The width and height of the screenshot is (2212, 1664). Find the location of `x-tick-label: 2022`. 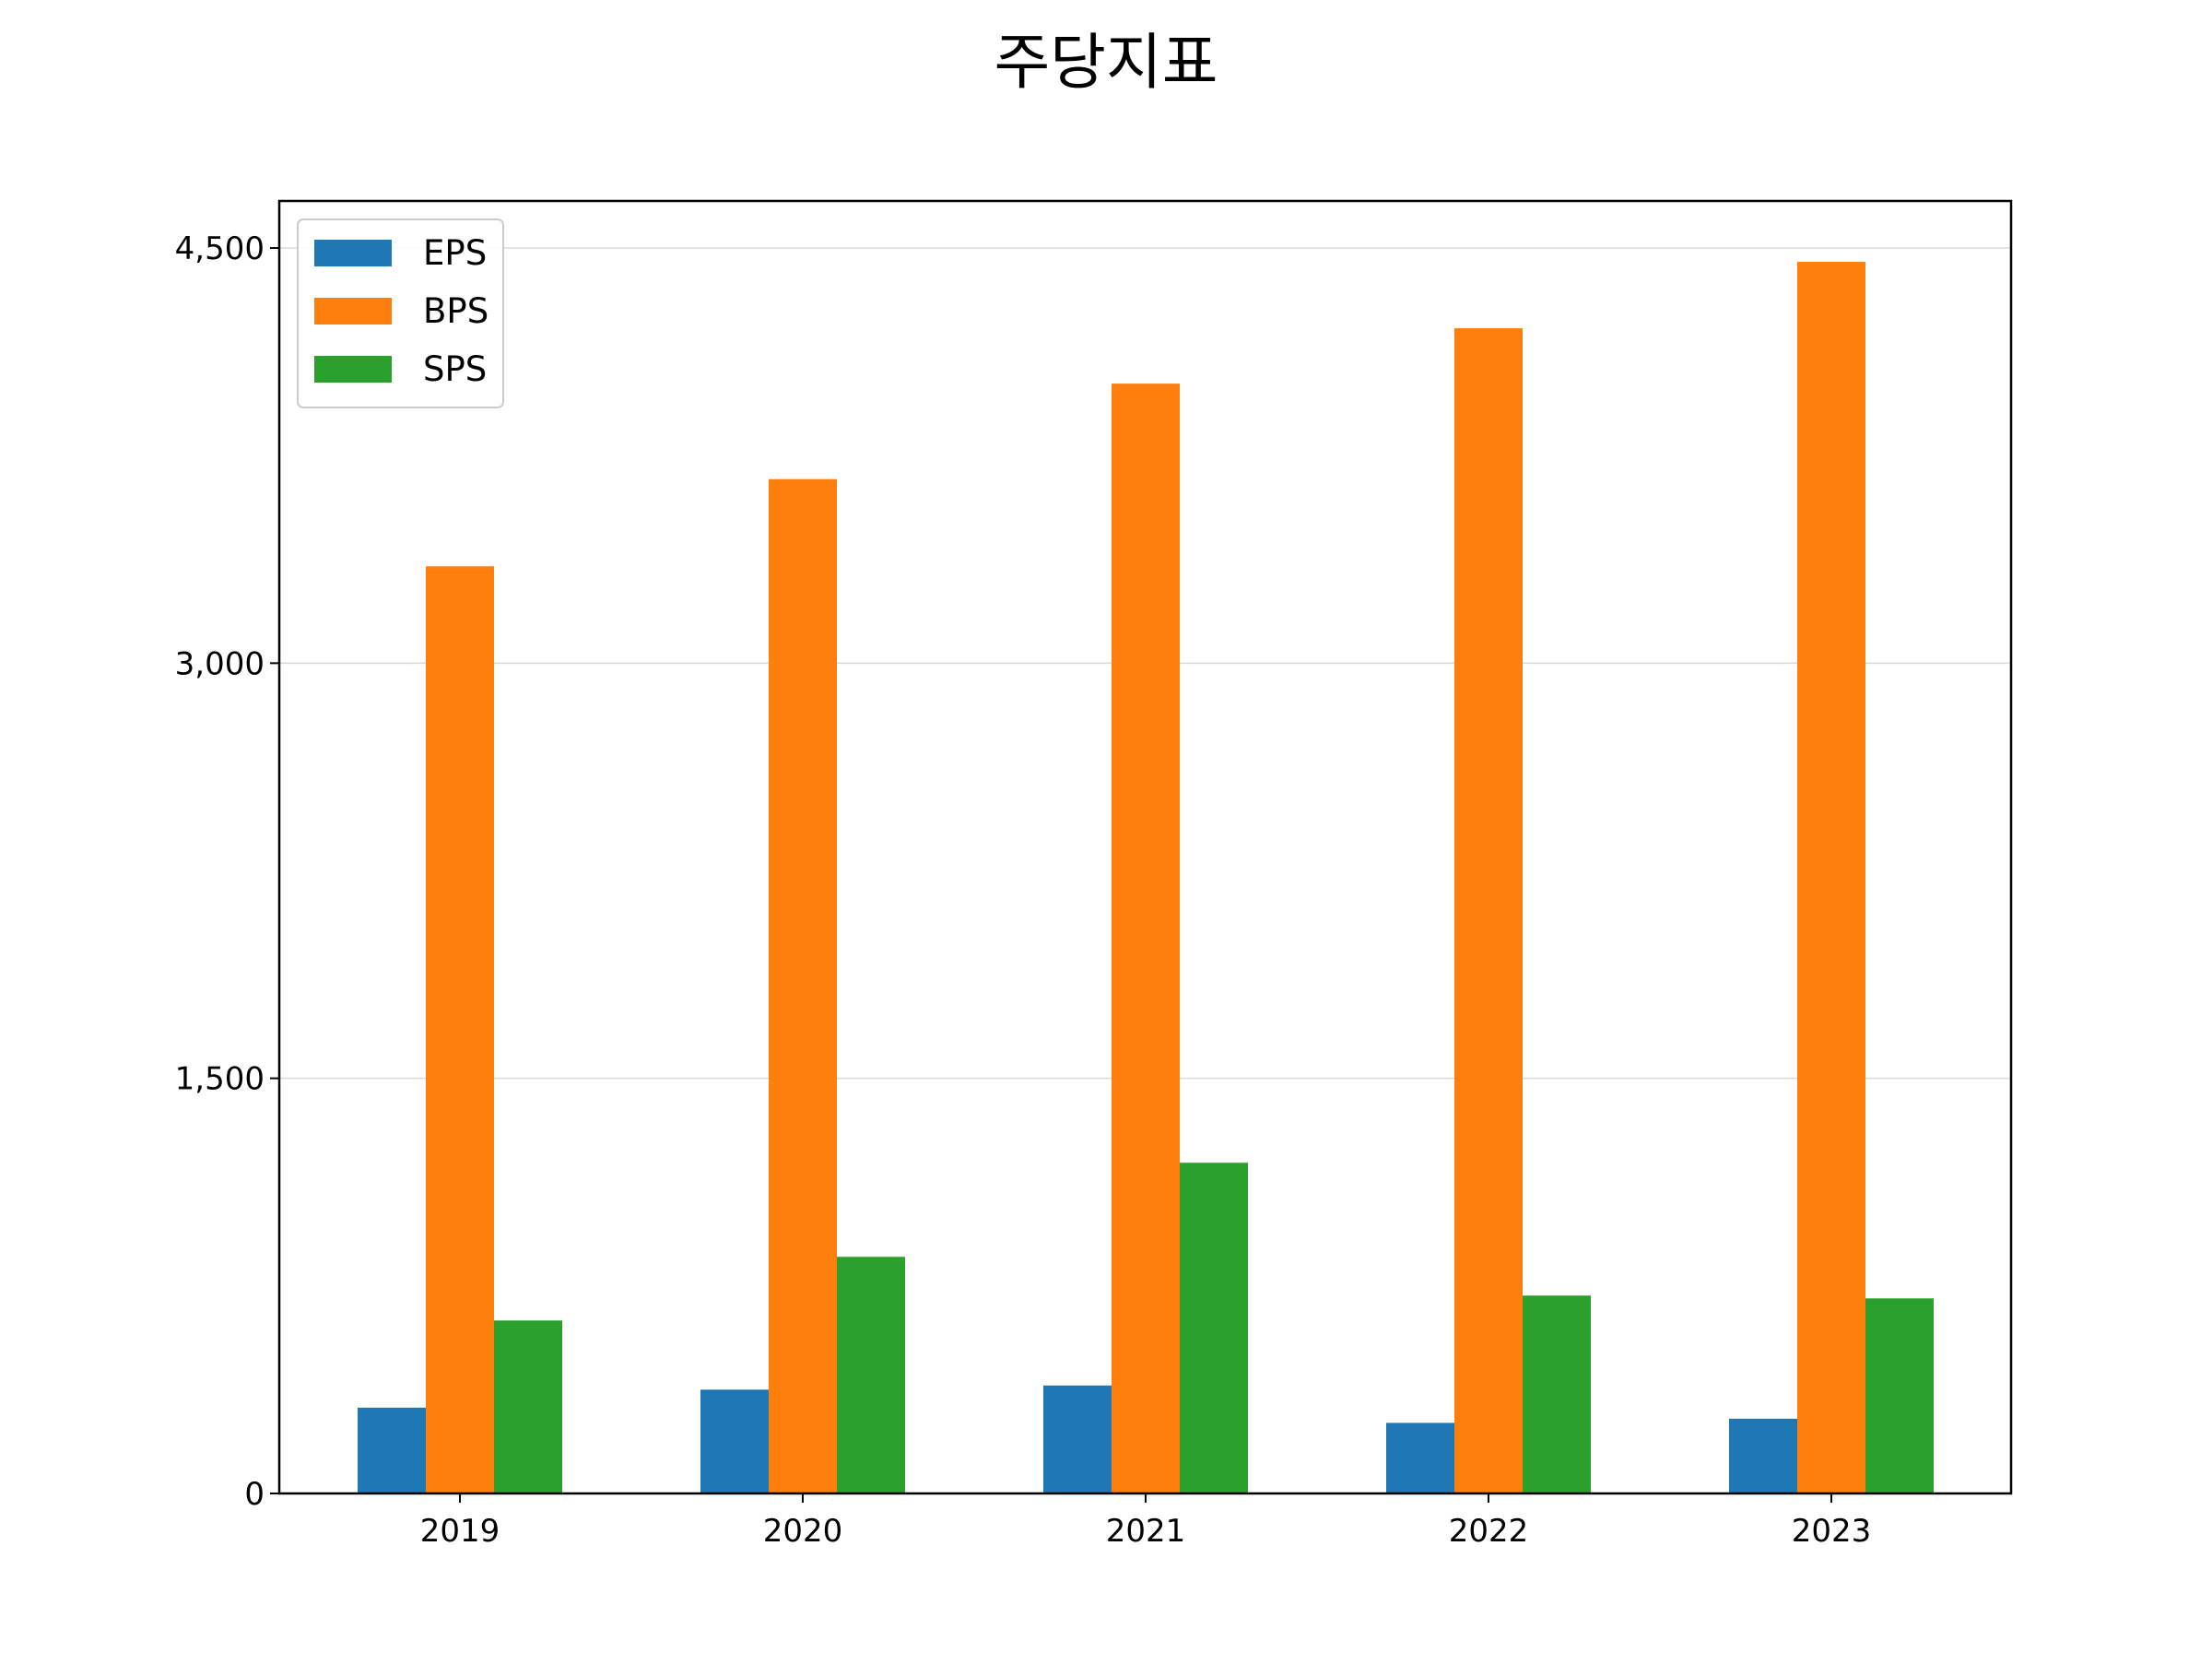

x-tick-label: 2022 is located at coordinates (1489, 1531).